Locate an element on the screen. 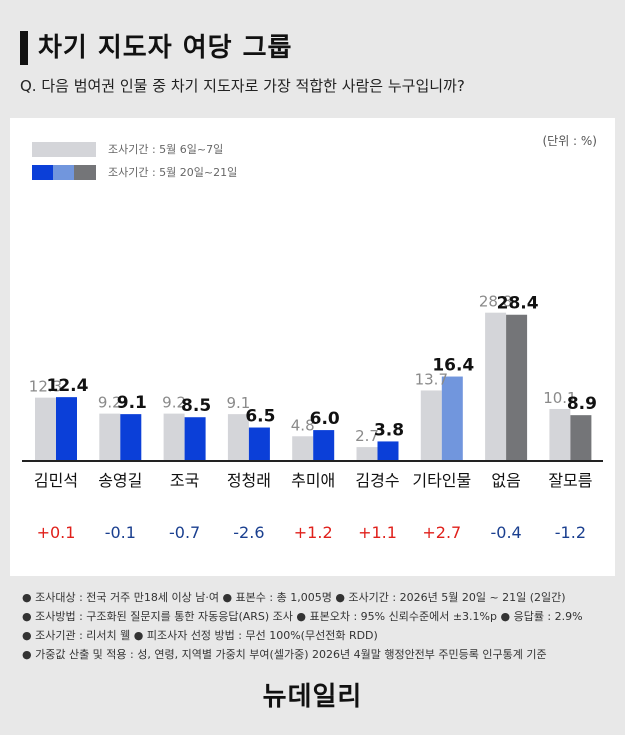  category-label: 추미애 is located at coordinates (313, 480).